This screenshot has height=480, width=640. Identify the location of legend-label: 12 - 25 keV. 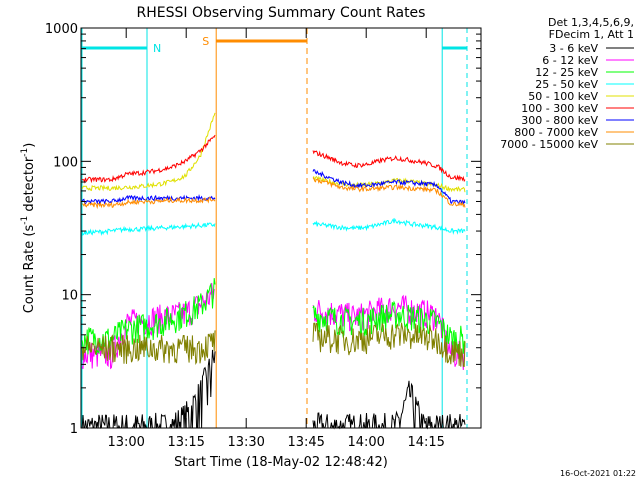
(566, 72).